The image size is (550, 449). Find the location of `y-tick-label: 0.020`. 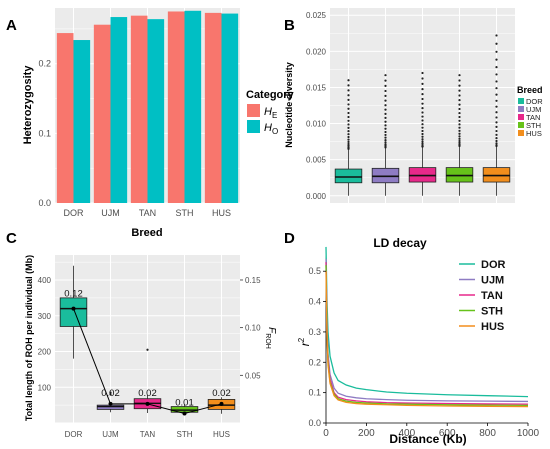

y-tick-label: 0.020 is located at coordinates (316, 51).